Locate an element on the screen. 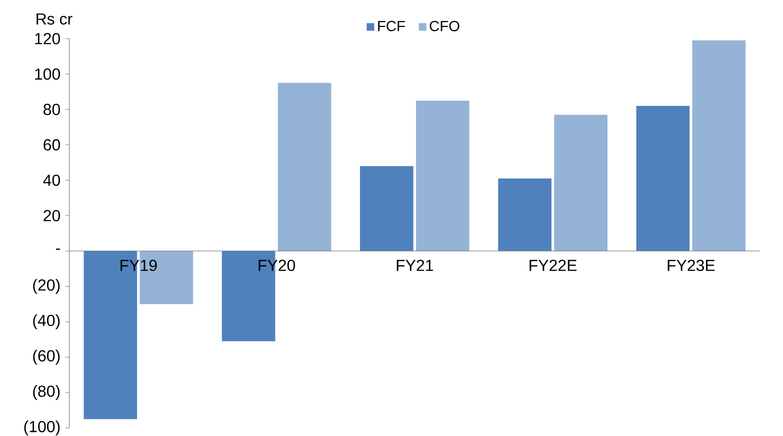 The width and height of the screenshot is (783, 436). y-axis-title: Rs cr is located at coordinates (54, 19).